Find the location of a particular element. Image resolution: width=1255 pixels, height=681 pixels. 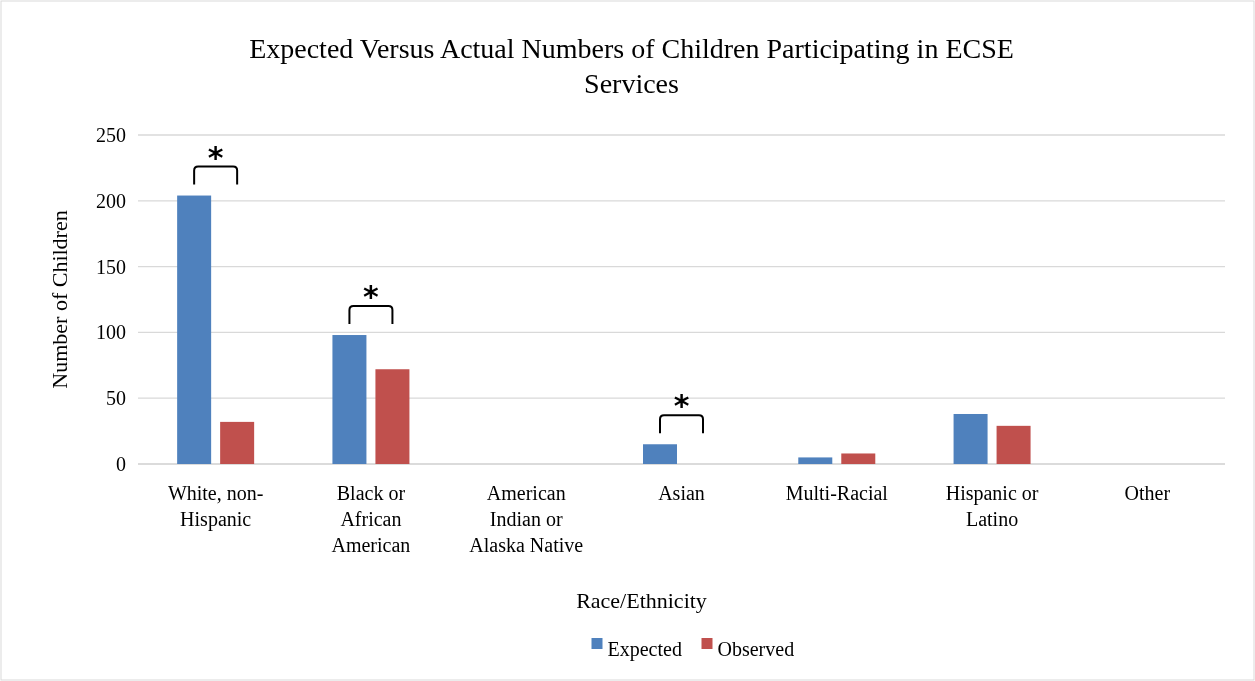

x-tick-label: American Indian or Alaska Native is located at coordinates (526, 519).